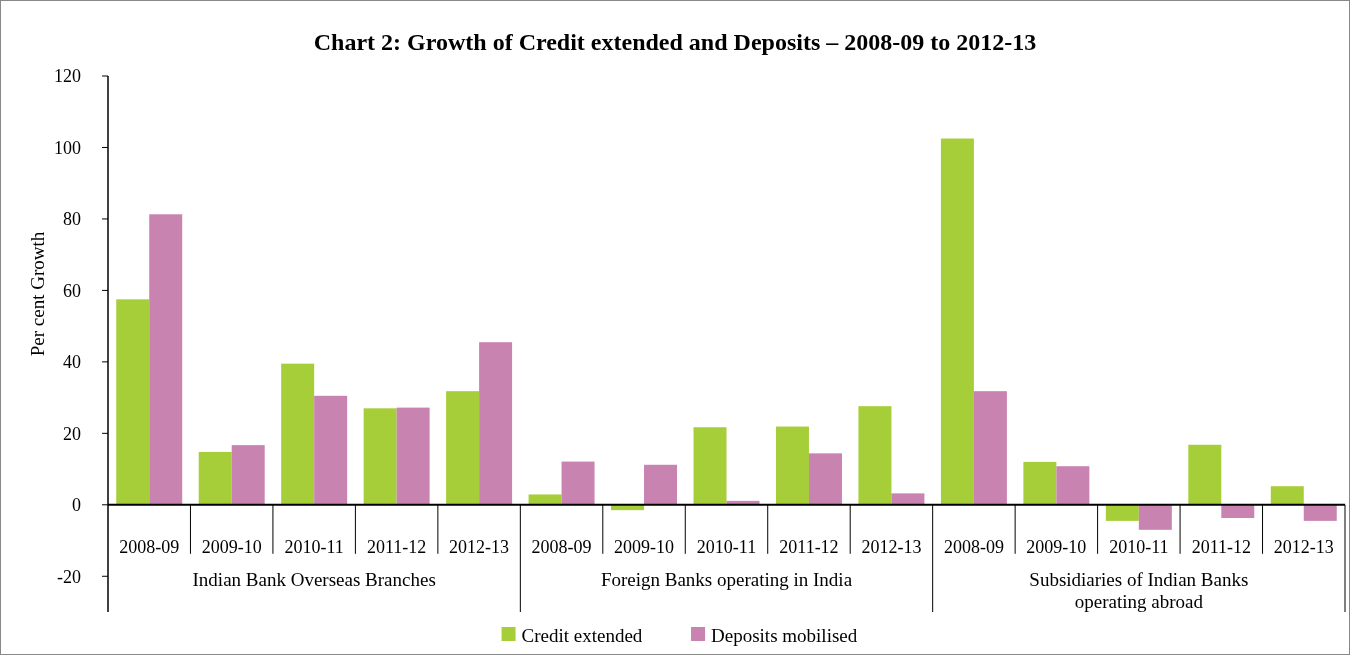 The width and height of the screenshot is (1350, 655). Describe the element at coordinates (72, 219) in the screenshot. I see `y-tick-label: 80` at that location.